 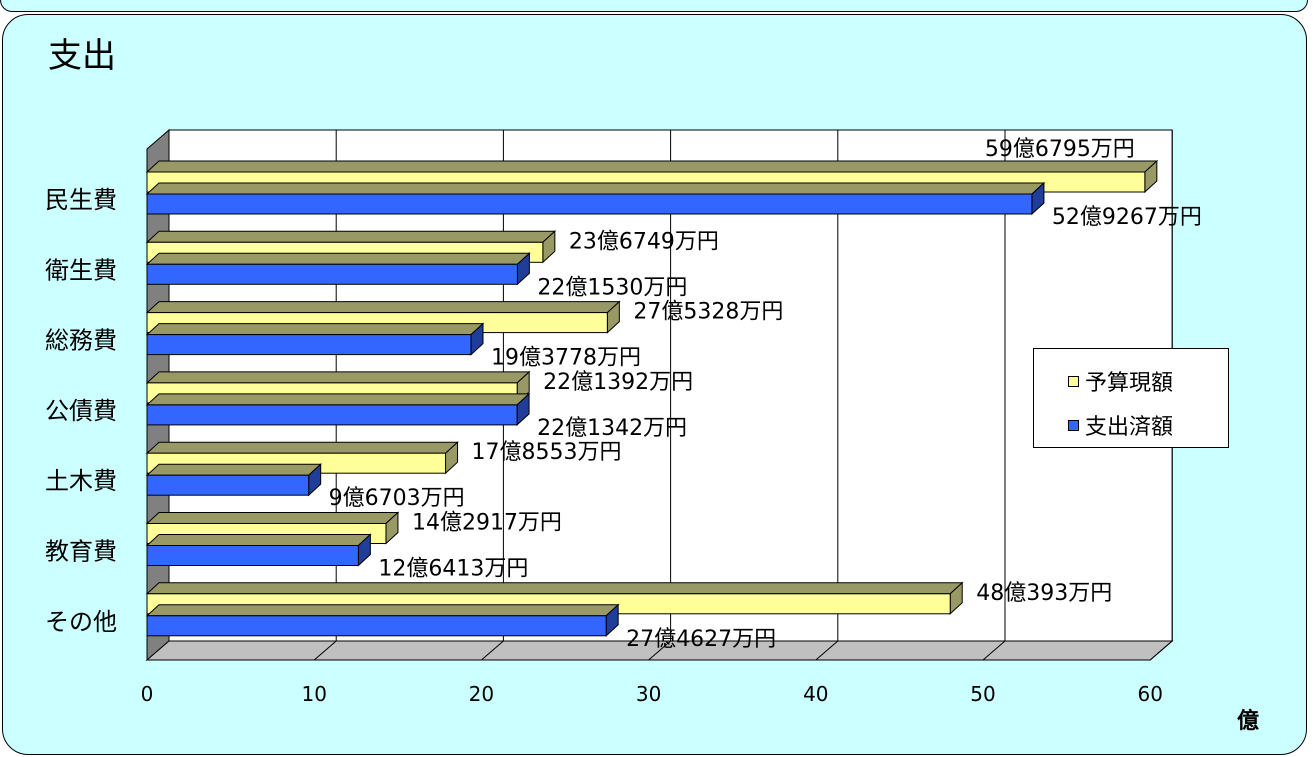 I want to click on x-tick-label: 50, so click(x=982, y=694).